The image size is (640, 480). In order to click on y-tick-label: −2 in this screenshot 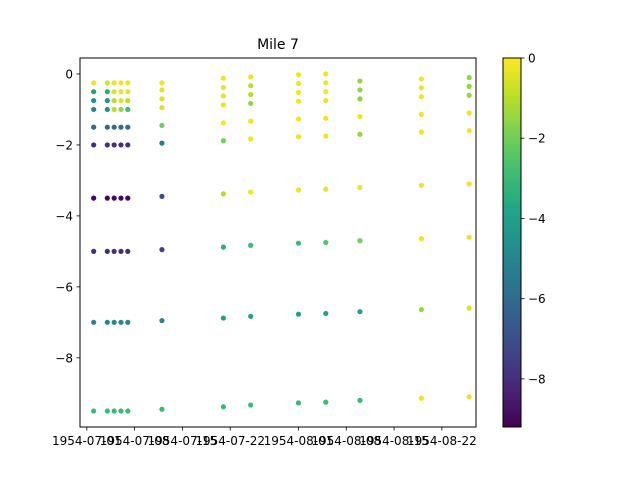, I will do `click(64, 145)`.